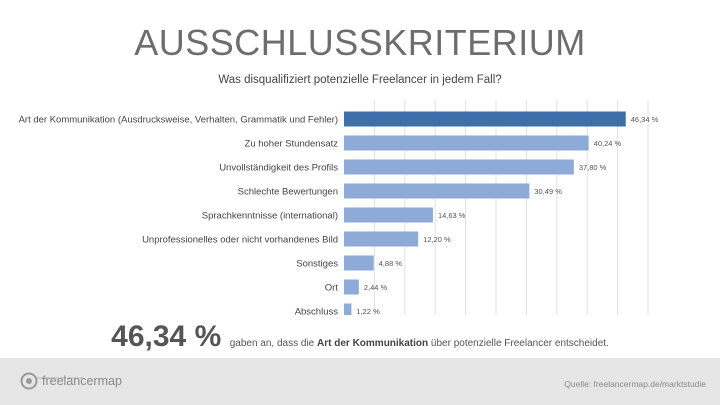  What do you see at coordinates (452, 215) in the screenshot?
I see `value-label: 14,63 %` at bounding box center [452, 215].